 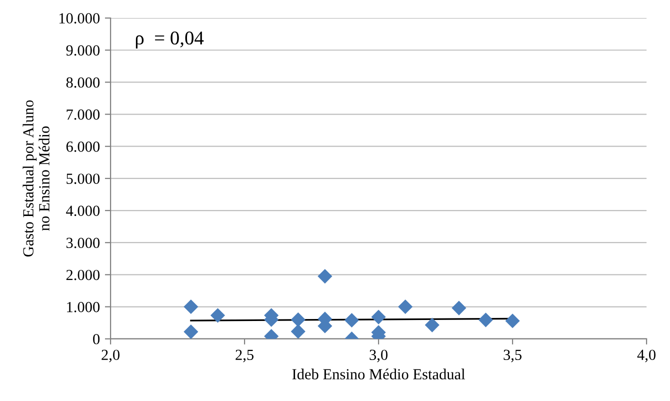 What do you see at coordinates (111, 356) in the screenshot?
I see `x-tick-label: 2,0` at bounding box center [111, 356].